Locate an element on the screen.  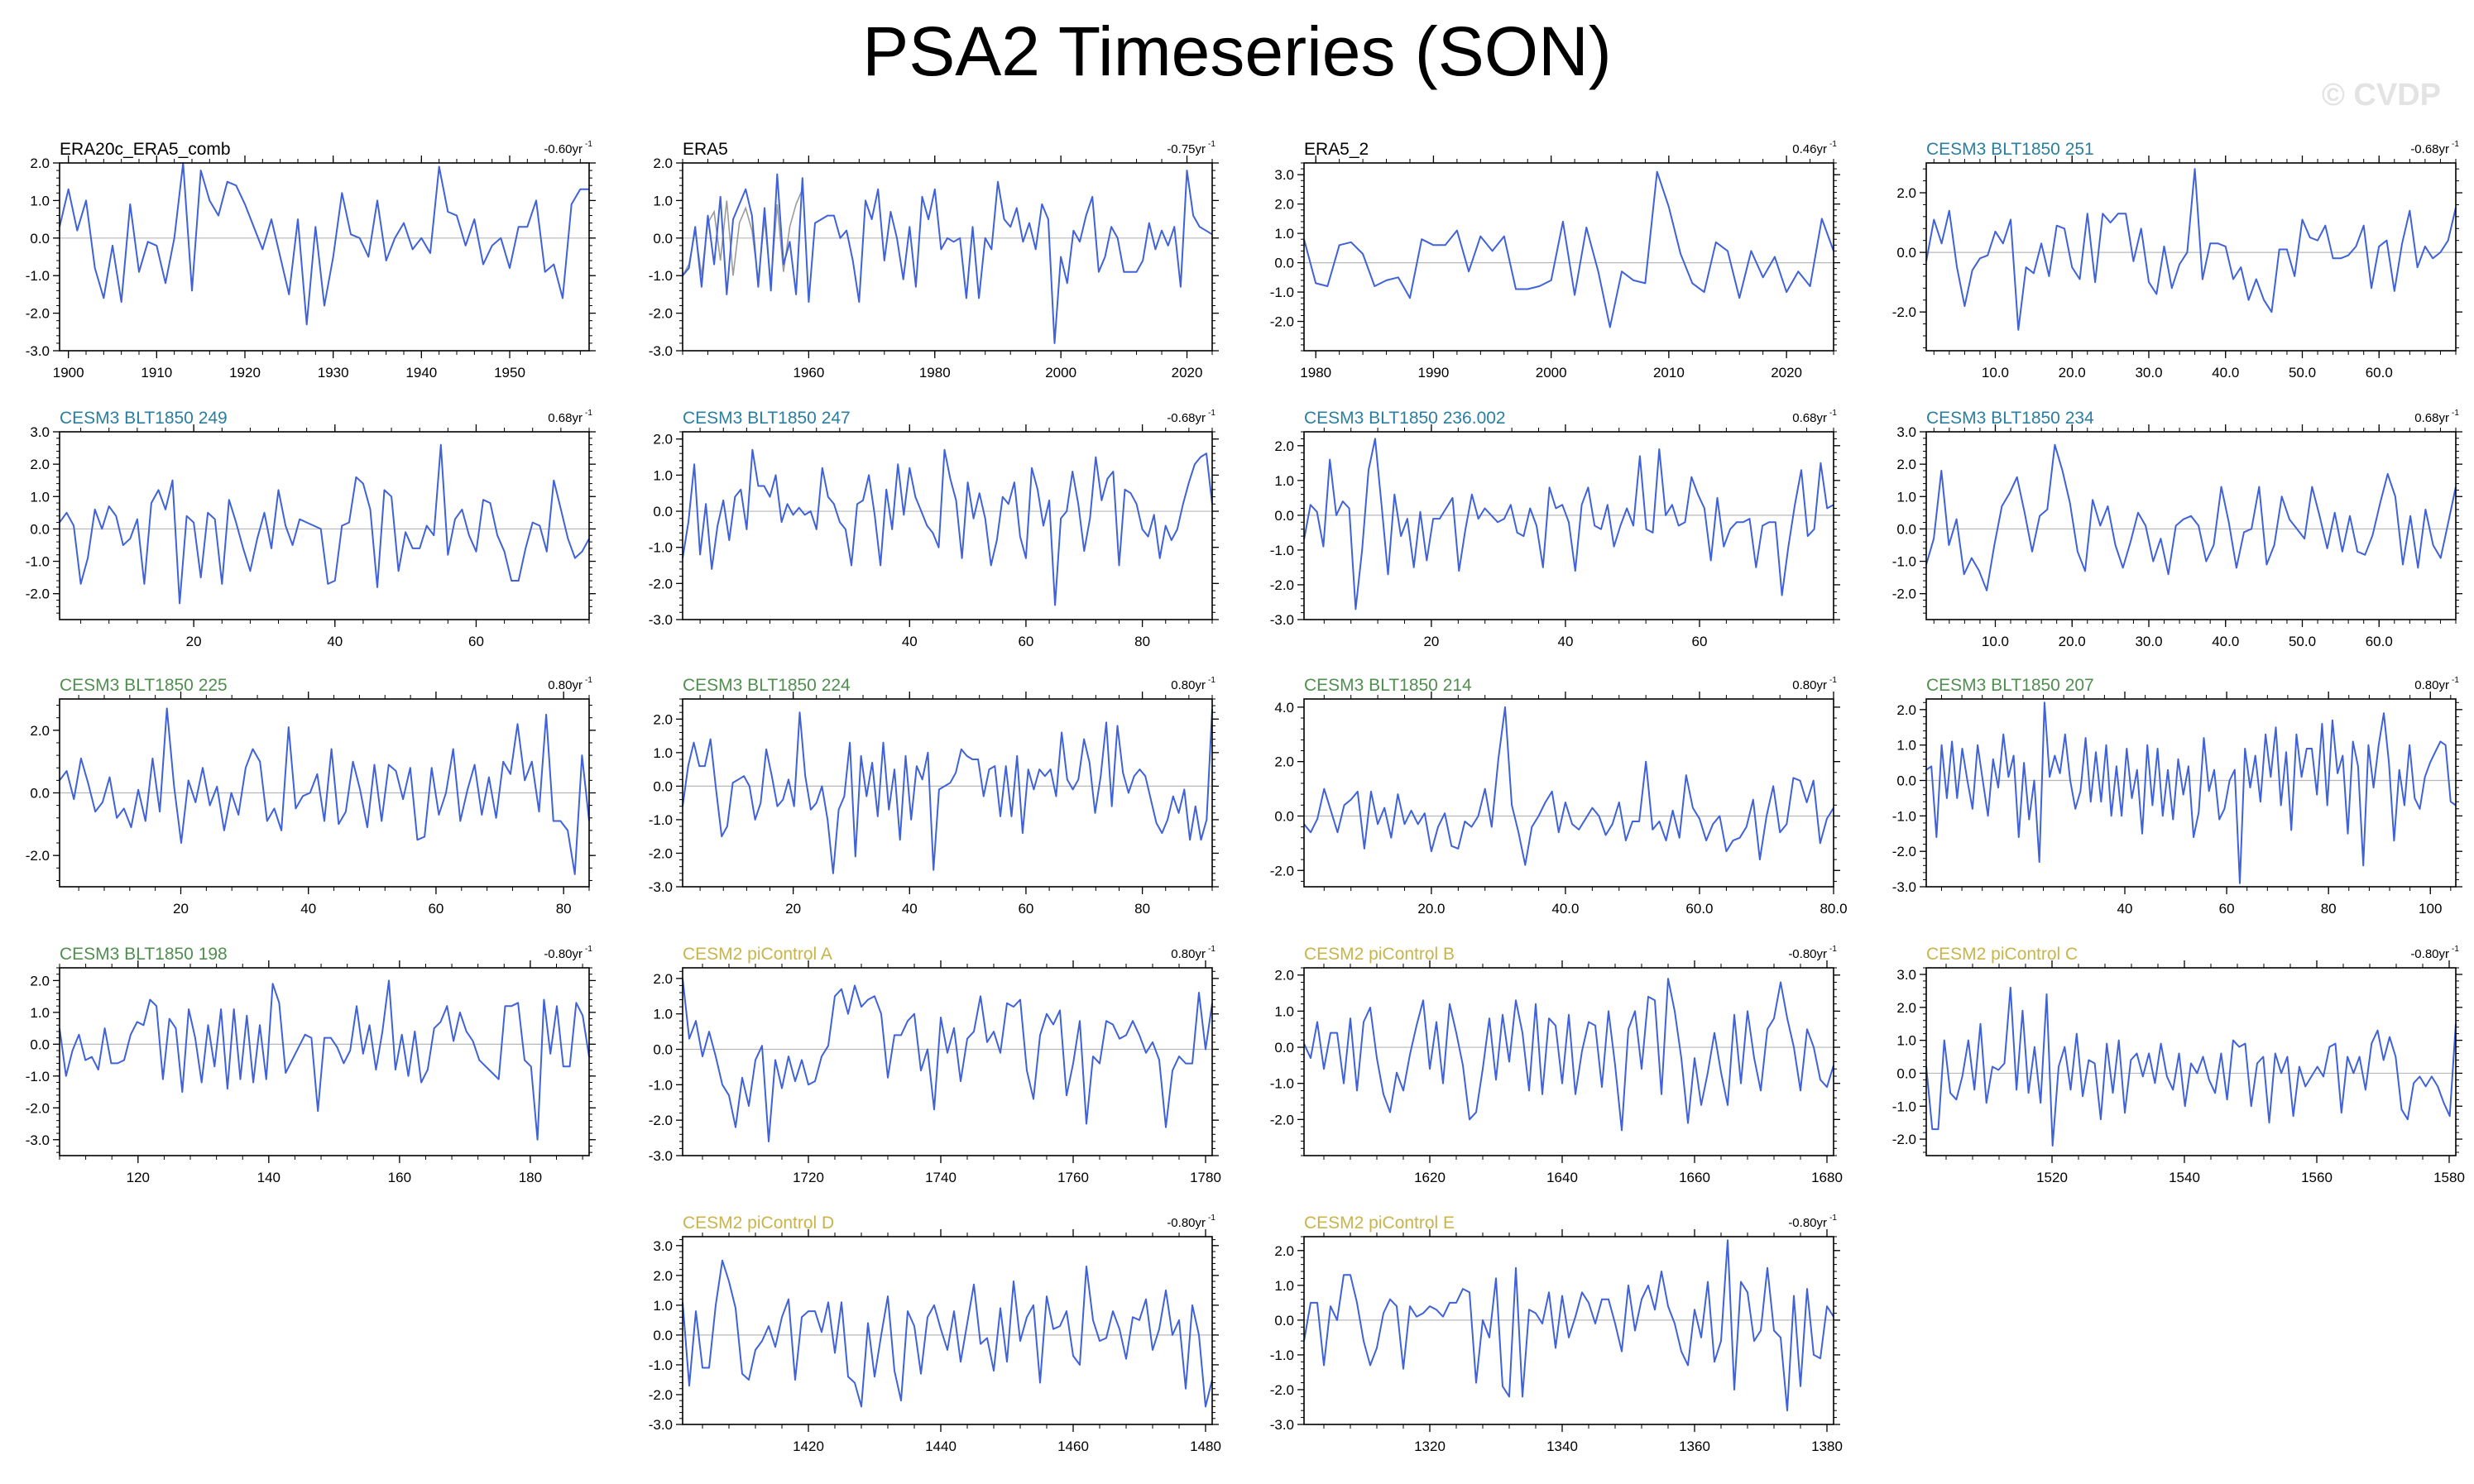
xtick-label: 160 is located at coordinates (400, 1177).